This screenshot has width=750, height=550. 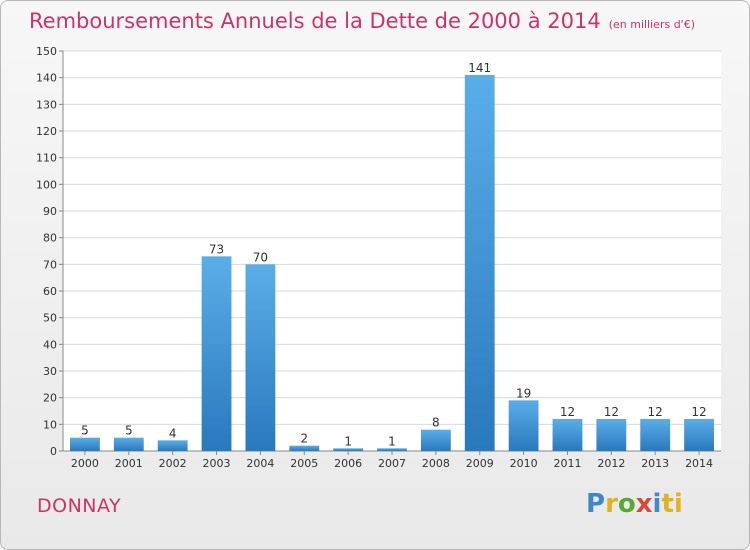 What do you see at coordinates (480, 463) in the screenshot?
I see `x-tick-label: 2009` at bounding box center [480, 463].